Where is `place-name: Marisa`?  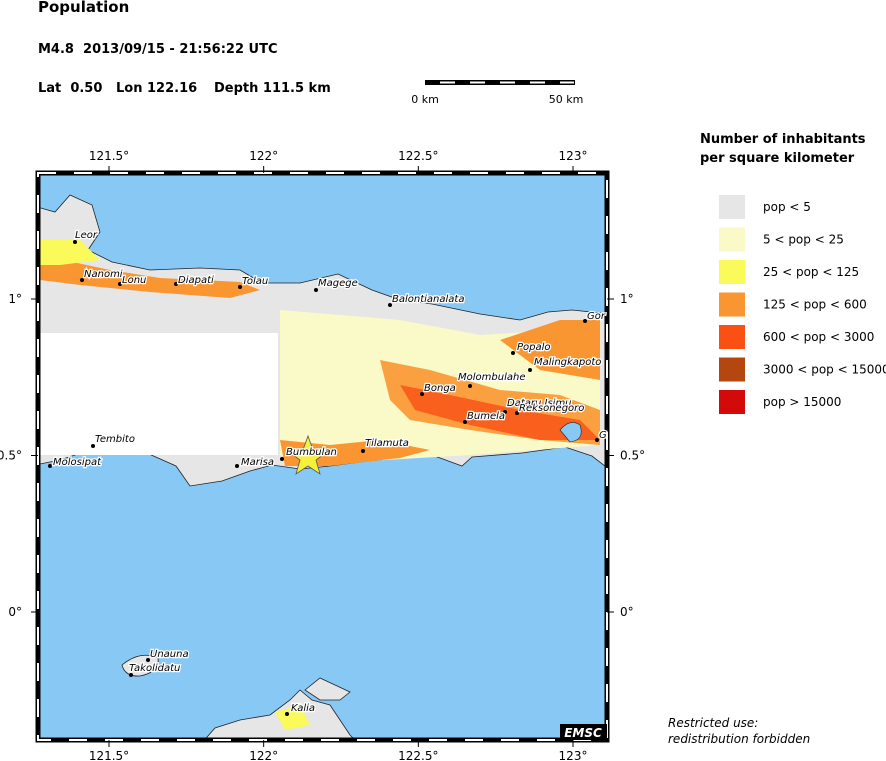 place-name: Marisa is located at coordinates (257, 462).